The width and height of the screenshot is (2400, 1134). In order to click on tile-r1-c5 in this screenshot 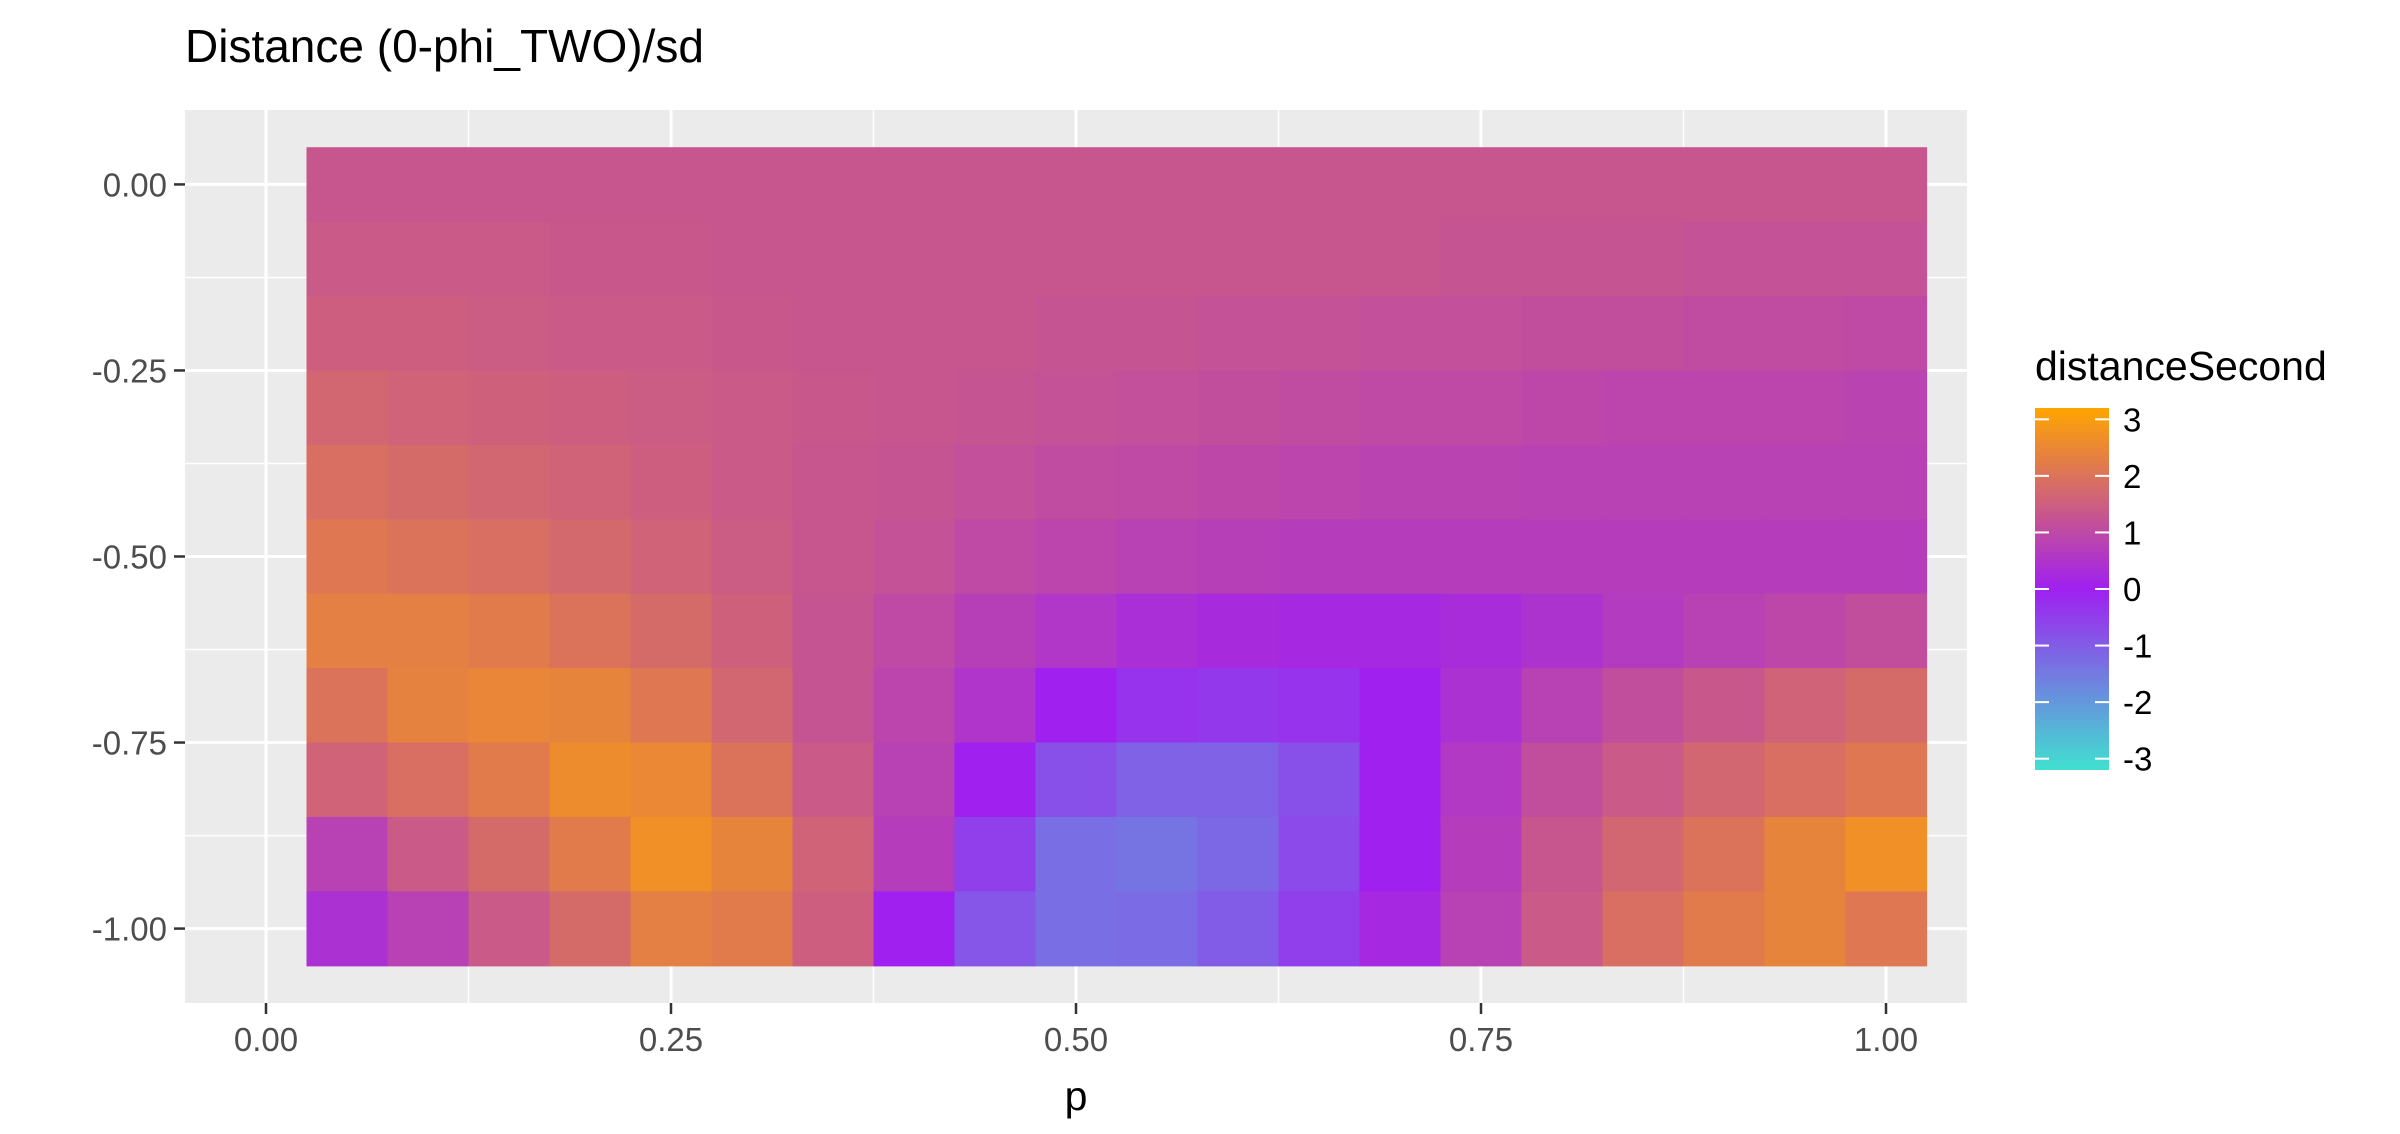, I will do `click(752, 259)`.